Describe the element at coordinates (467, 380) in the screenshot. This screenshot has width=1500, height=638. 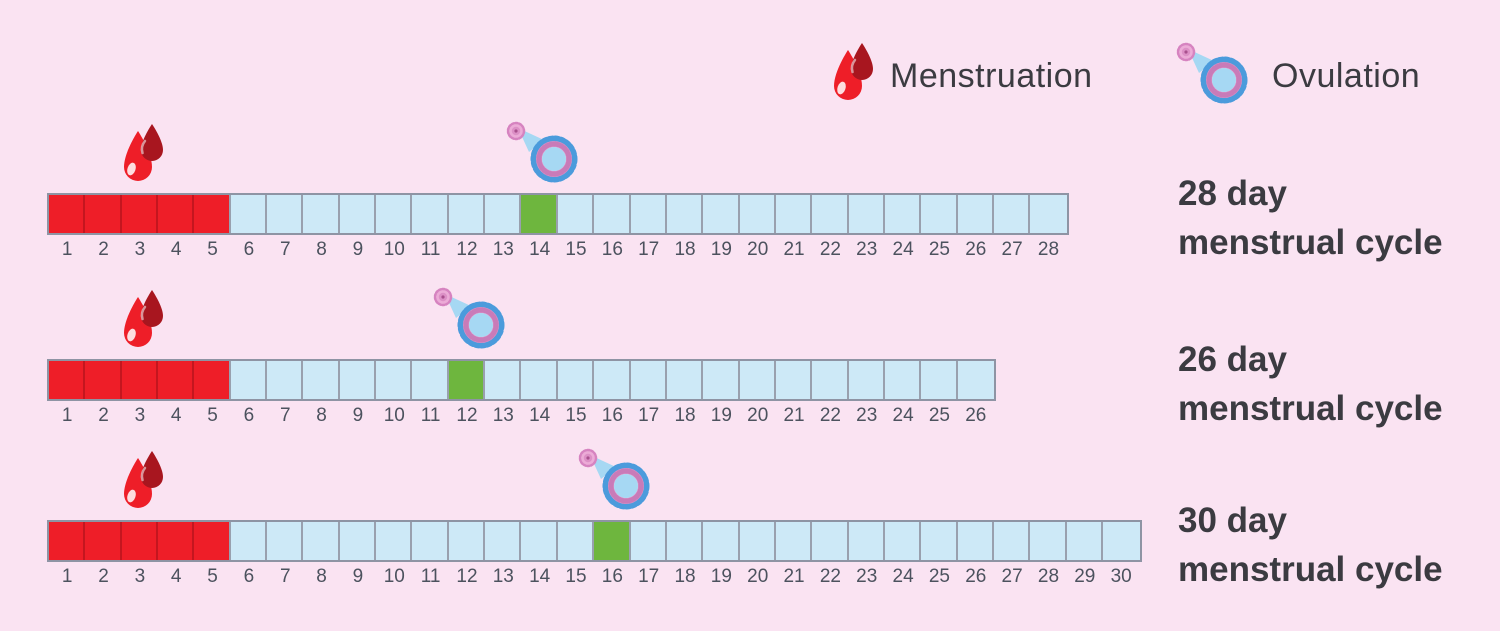
I see `ovulation-day-cell` at that location.